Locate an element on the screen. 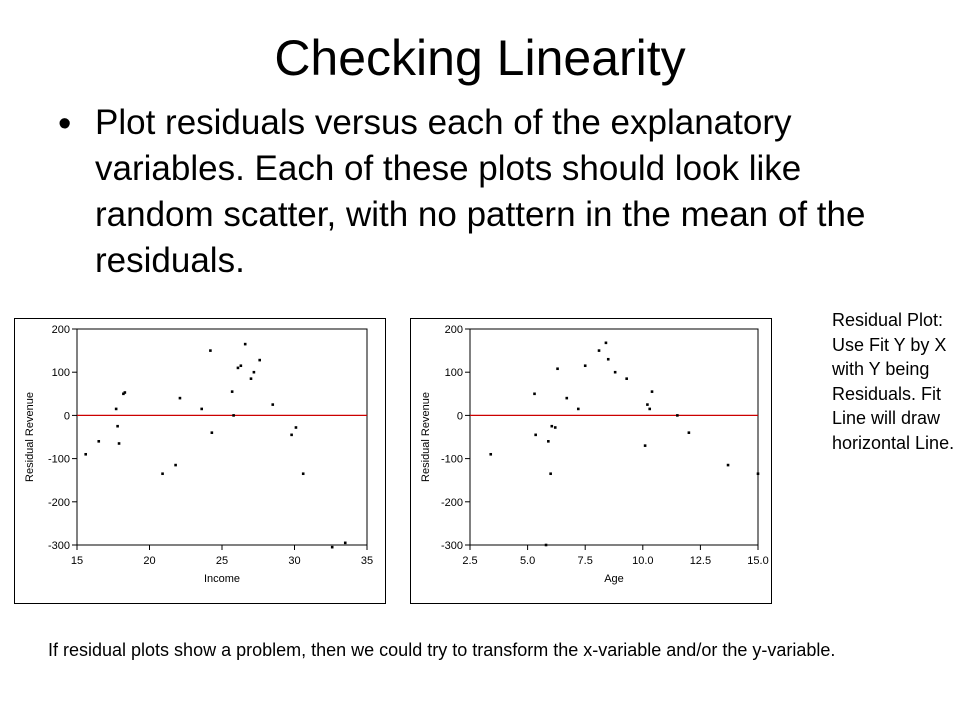 This screenshot has height=720, width=960. age-x-tick-label: 2.5 is located at coordinates (469, 561).